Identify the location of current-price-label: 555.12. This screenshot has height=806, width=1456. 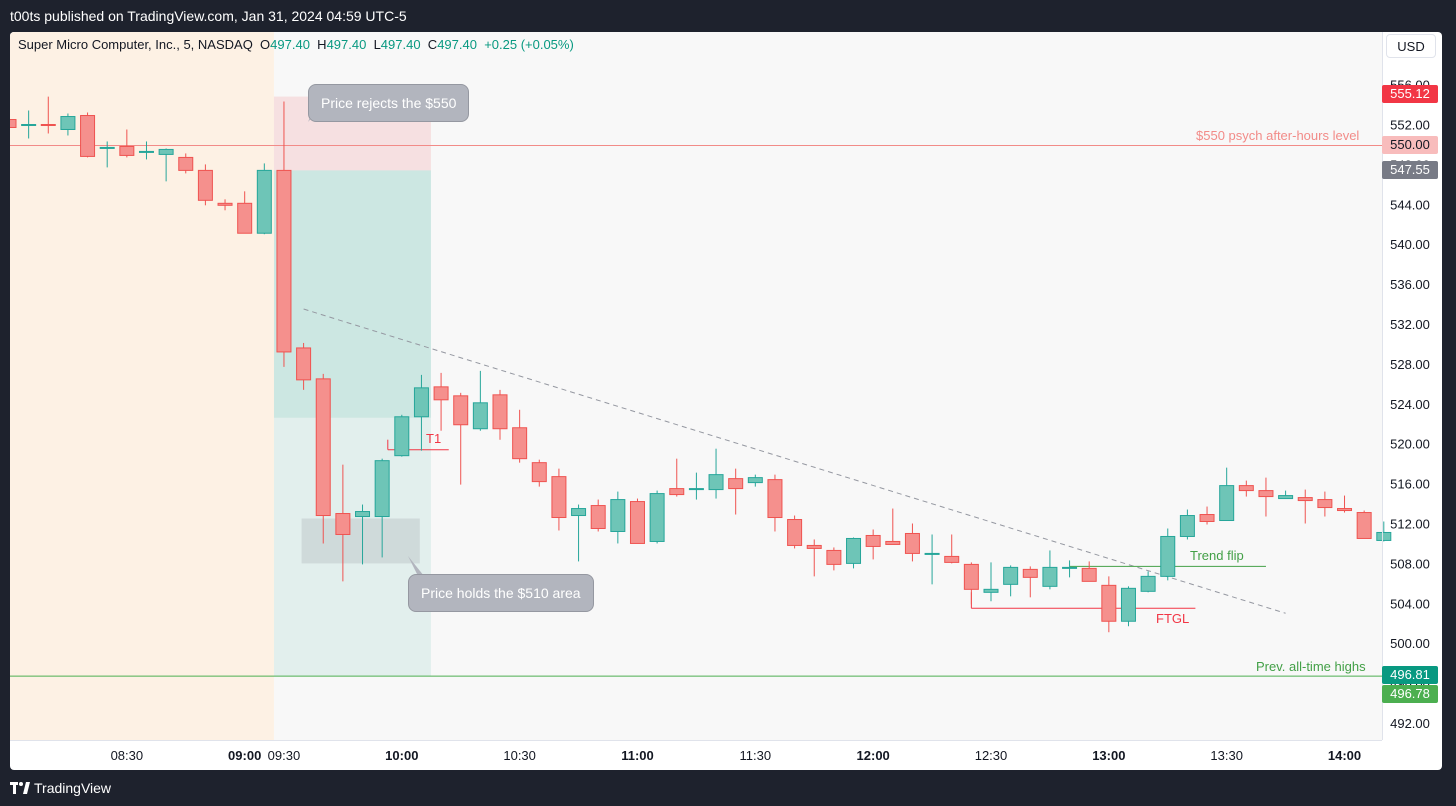
(1410, 94).